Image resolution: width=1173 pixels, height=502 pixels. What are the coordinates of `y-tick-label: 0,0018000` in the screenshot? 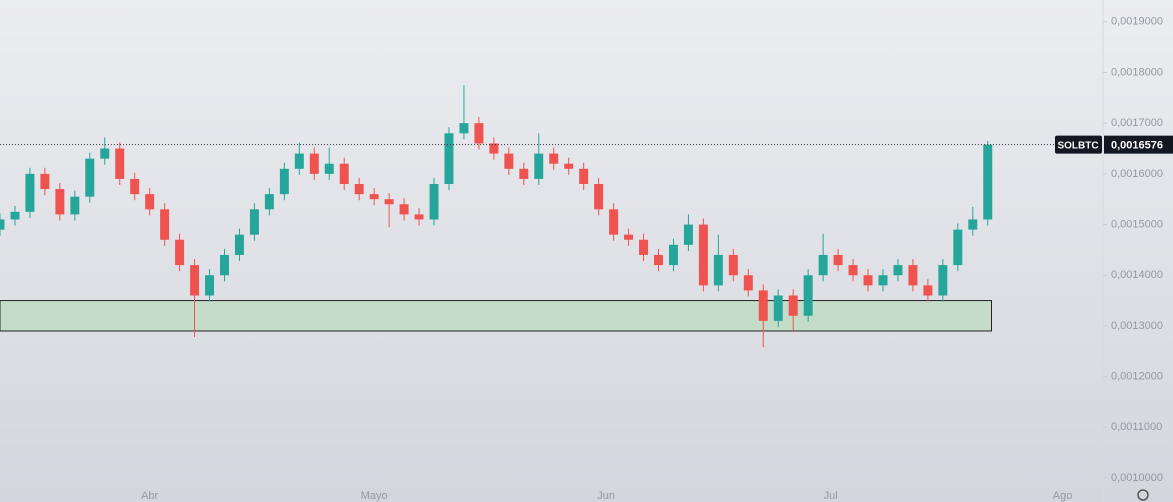 It's located at (1137, 72).